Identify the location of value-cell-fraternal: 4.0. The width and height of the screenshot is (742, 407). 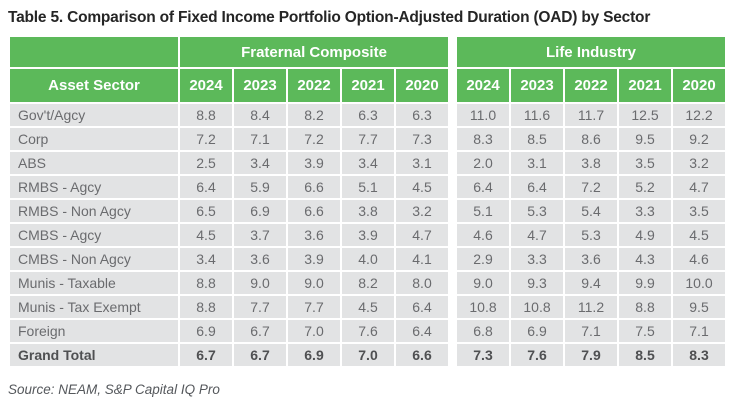
(368, 259).